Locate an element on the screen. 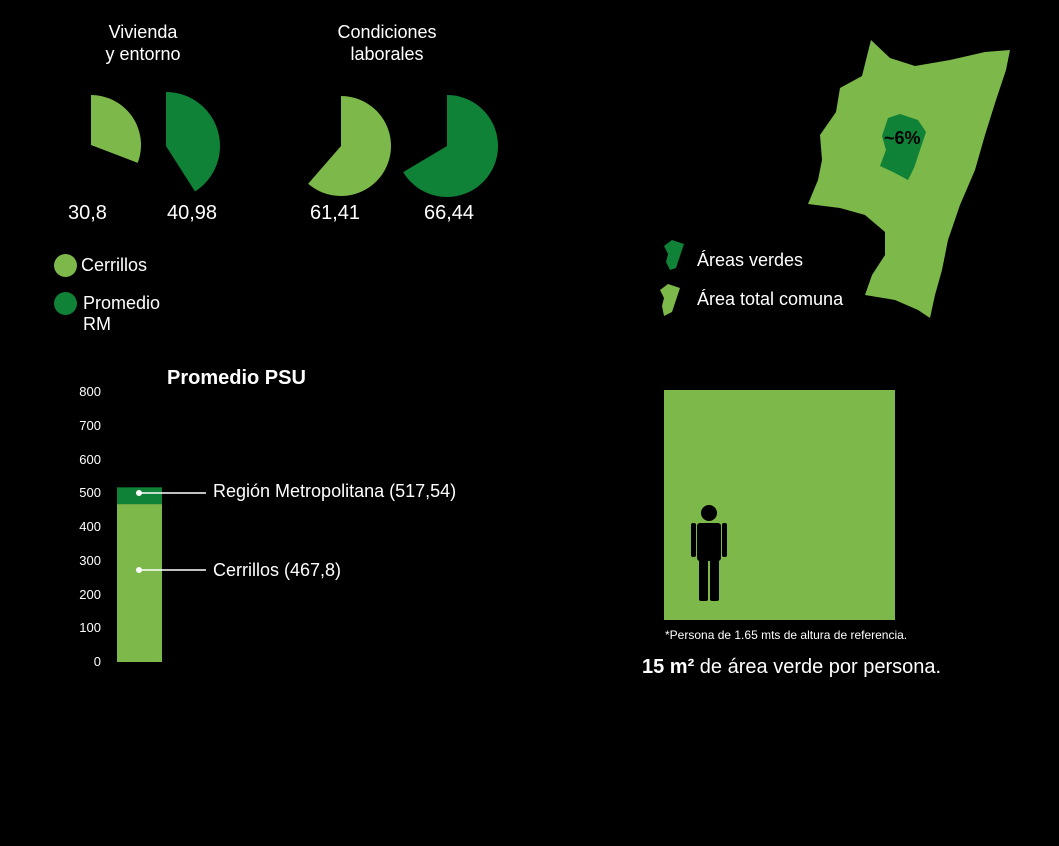  y-tick-label: 0 is located at coordinates (97, 661).